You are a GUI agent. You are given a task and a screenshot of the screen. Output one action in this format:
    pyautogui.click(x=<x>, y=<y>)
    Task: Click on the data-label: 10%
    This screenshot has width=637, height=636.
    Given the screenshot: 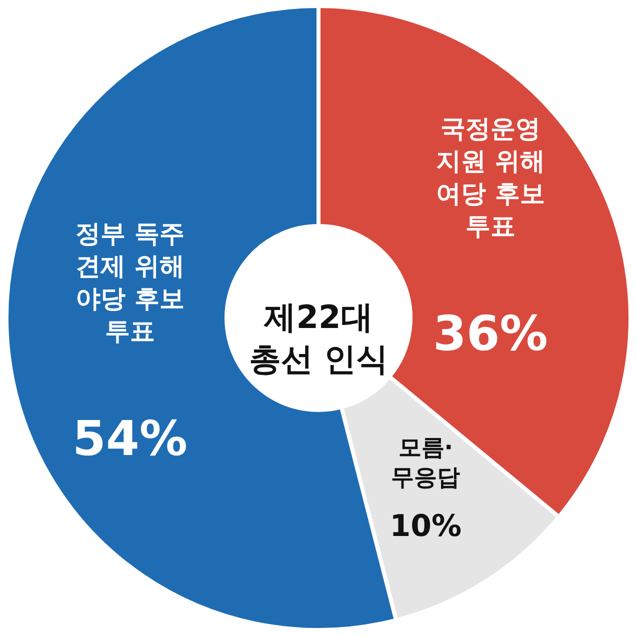 What is the action you would take?
    pyautogui.click(x=426, y=526)
    